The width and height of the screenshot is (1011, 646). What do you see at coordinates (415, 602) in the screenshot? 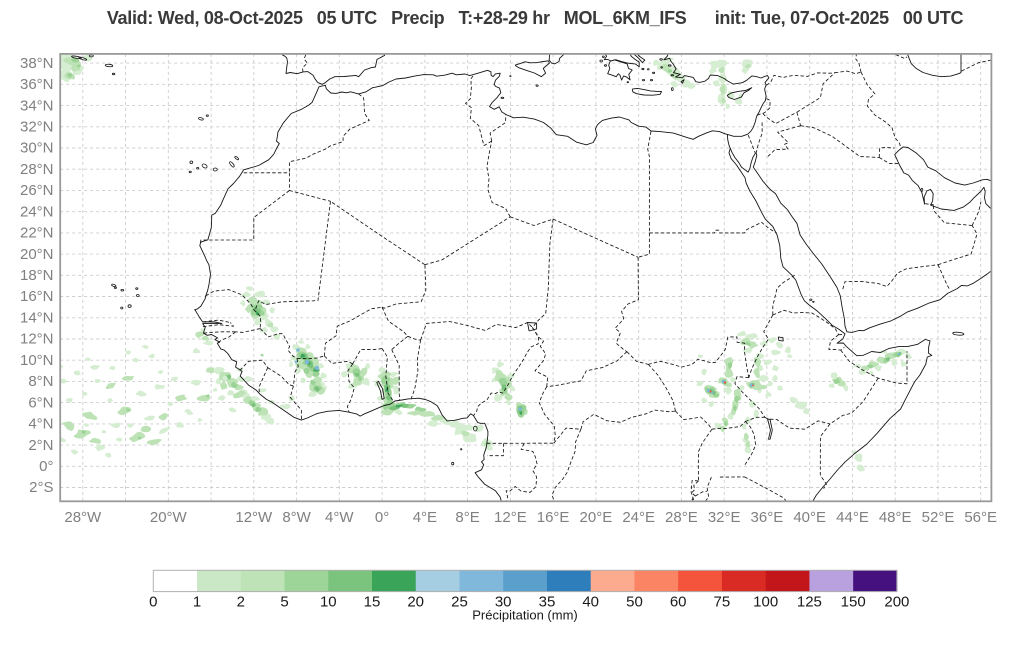
I see `svg-text: 20` at bounding box center [415, 602].